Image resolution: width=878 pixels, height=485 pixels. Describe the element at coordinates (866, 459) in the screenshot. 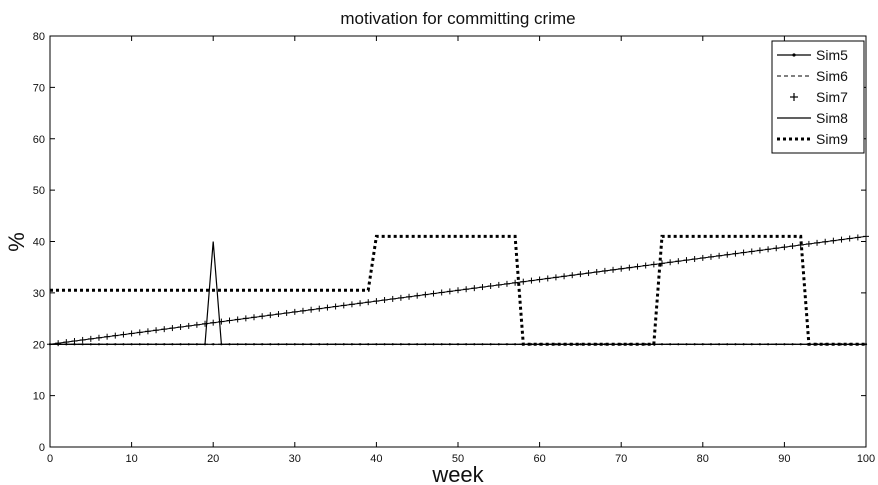

I see `x-tick-label: 100` at that location.